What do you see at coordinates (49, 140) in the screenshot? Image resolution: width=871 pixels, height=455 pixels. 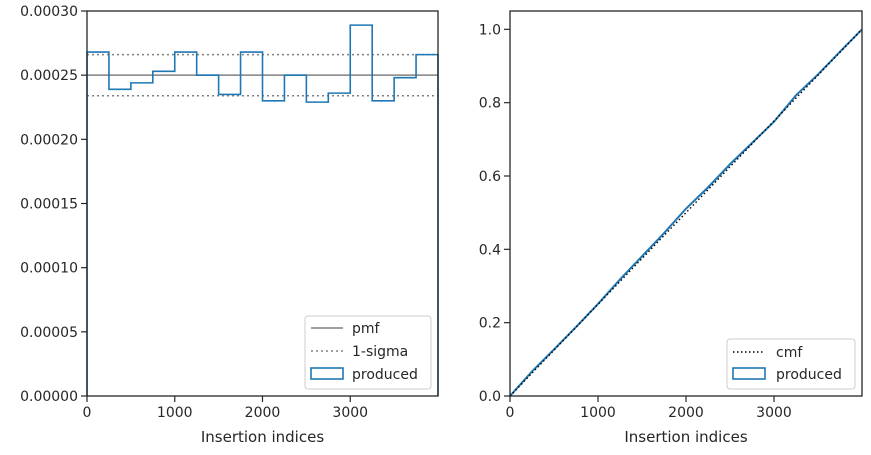 I see `y-tick-label: 0.00020` at bounding box center [49, 140].